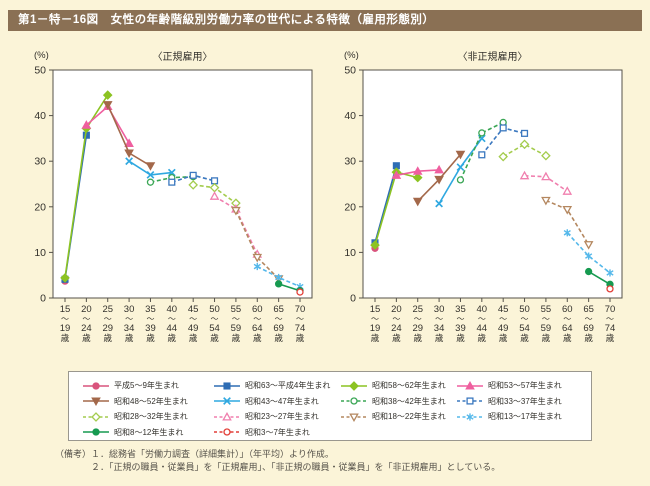 This screenshot has height=486, width=650. What do you see at coordinates (41, 55) in the screenshot?
I see `y-axis-unit-left: (%)` at bounding box center [41, 55].